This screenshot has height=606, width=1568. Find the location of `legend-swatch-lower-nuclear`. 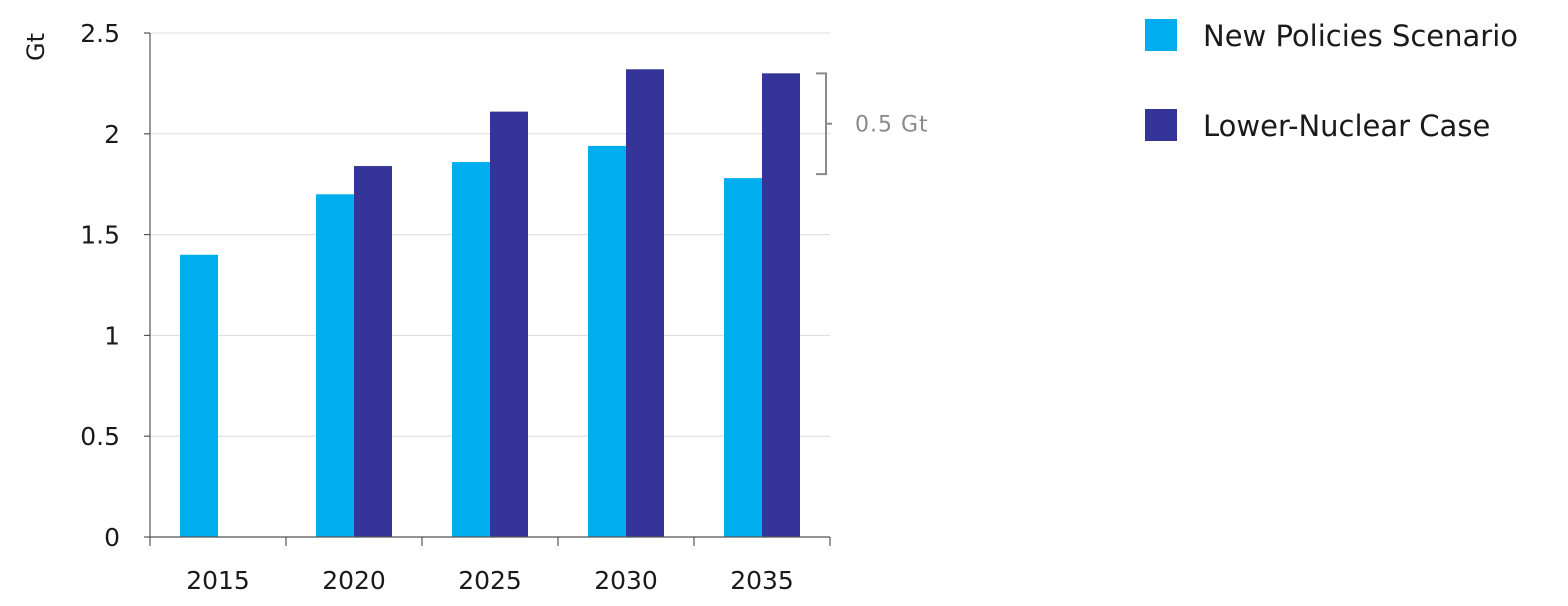

legend-swatch-lower-nuclear is located at coordinates (1161, 125).